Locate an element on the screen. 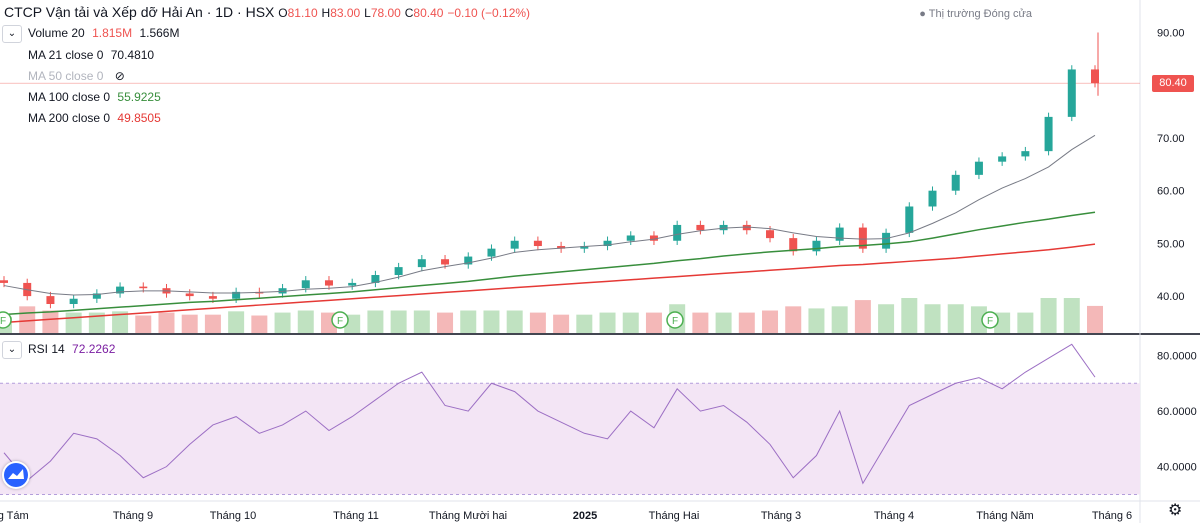 This screenshot has width=1200, height=523. time-tick-label: Tháng 10 is located at coordinates (233, 516).